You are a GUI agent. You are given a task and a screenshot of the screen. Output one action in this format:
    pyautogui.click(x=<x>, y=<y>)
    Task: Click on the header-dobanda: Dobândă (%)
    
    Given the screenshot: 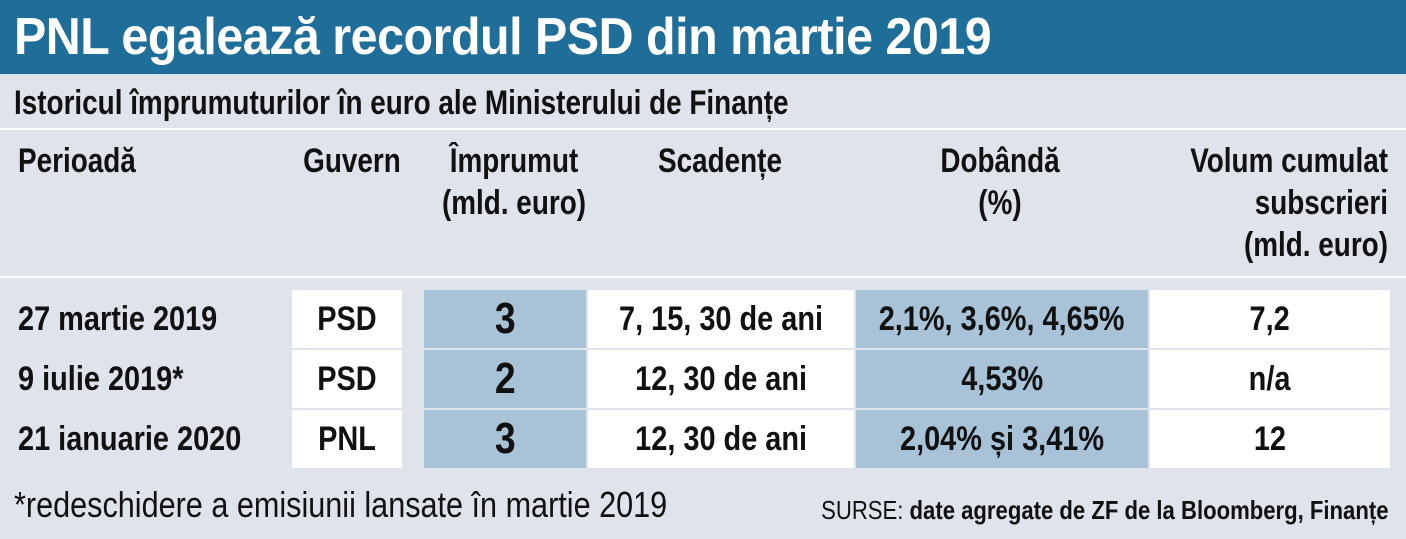 What is the action you would take?
    pyautogui.click(x=999, y=182)
    